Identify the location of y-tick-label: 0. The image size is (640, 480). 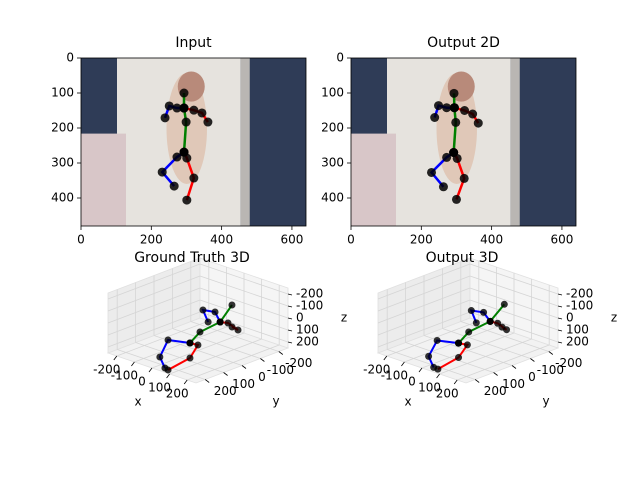
(340, 58).